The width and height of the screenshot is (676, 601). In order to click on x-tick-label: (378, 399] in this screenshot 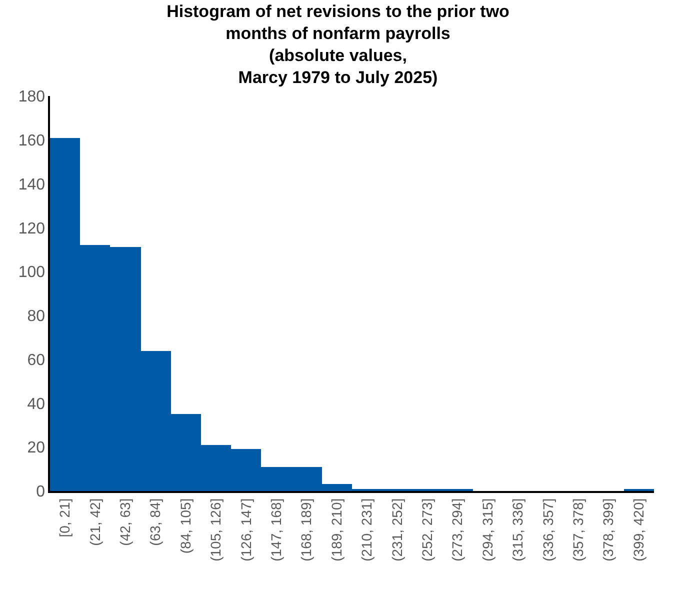, I will do `click(608, 530)`.